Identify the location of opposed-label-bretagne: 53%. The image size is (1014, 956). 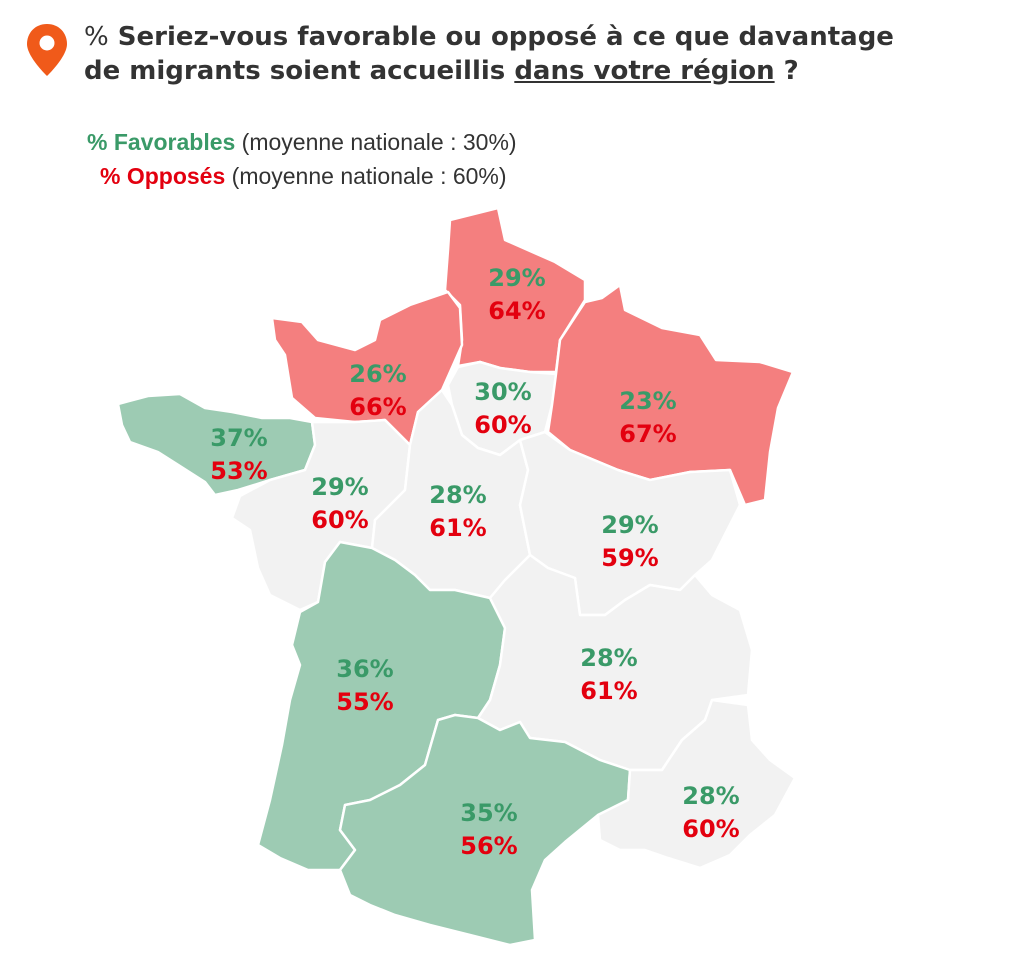
(238, 471).